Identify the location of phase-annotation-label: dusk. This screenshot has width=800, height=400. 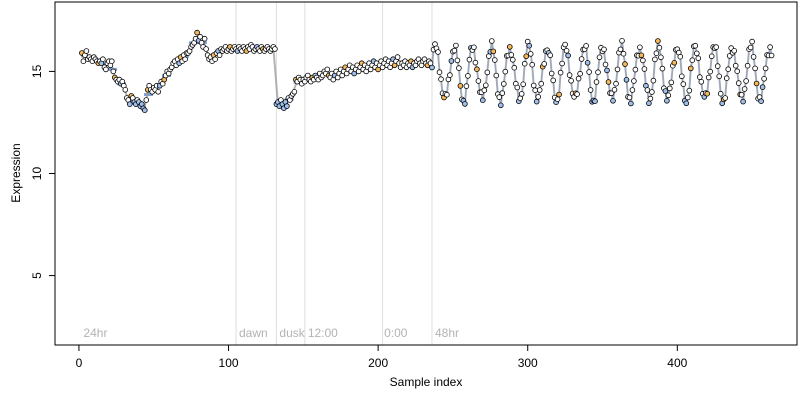
(292, 333).